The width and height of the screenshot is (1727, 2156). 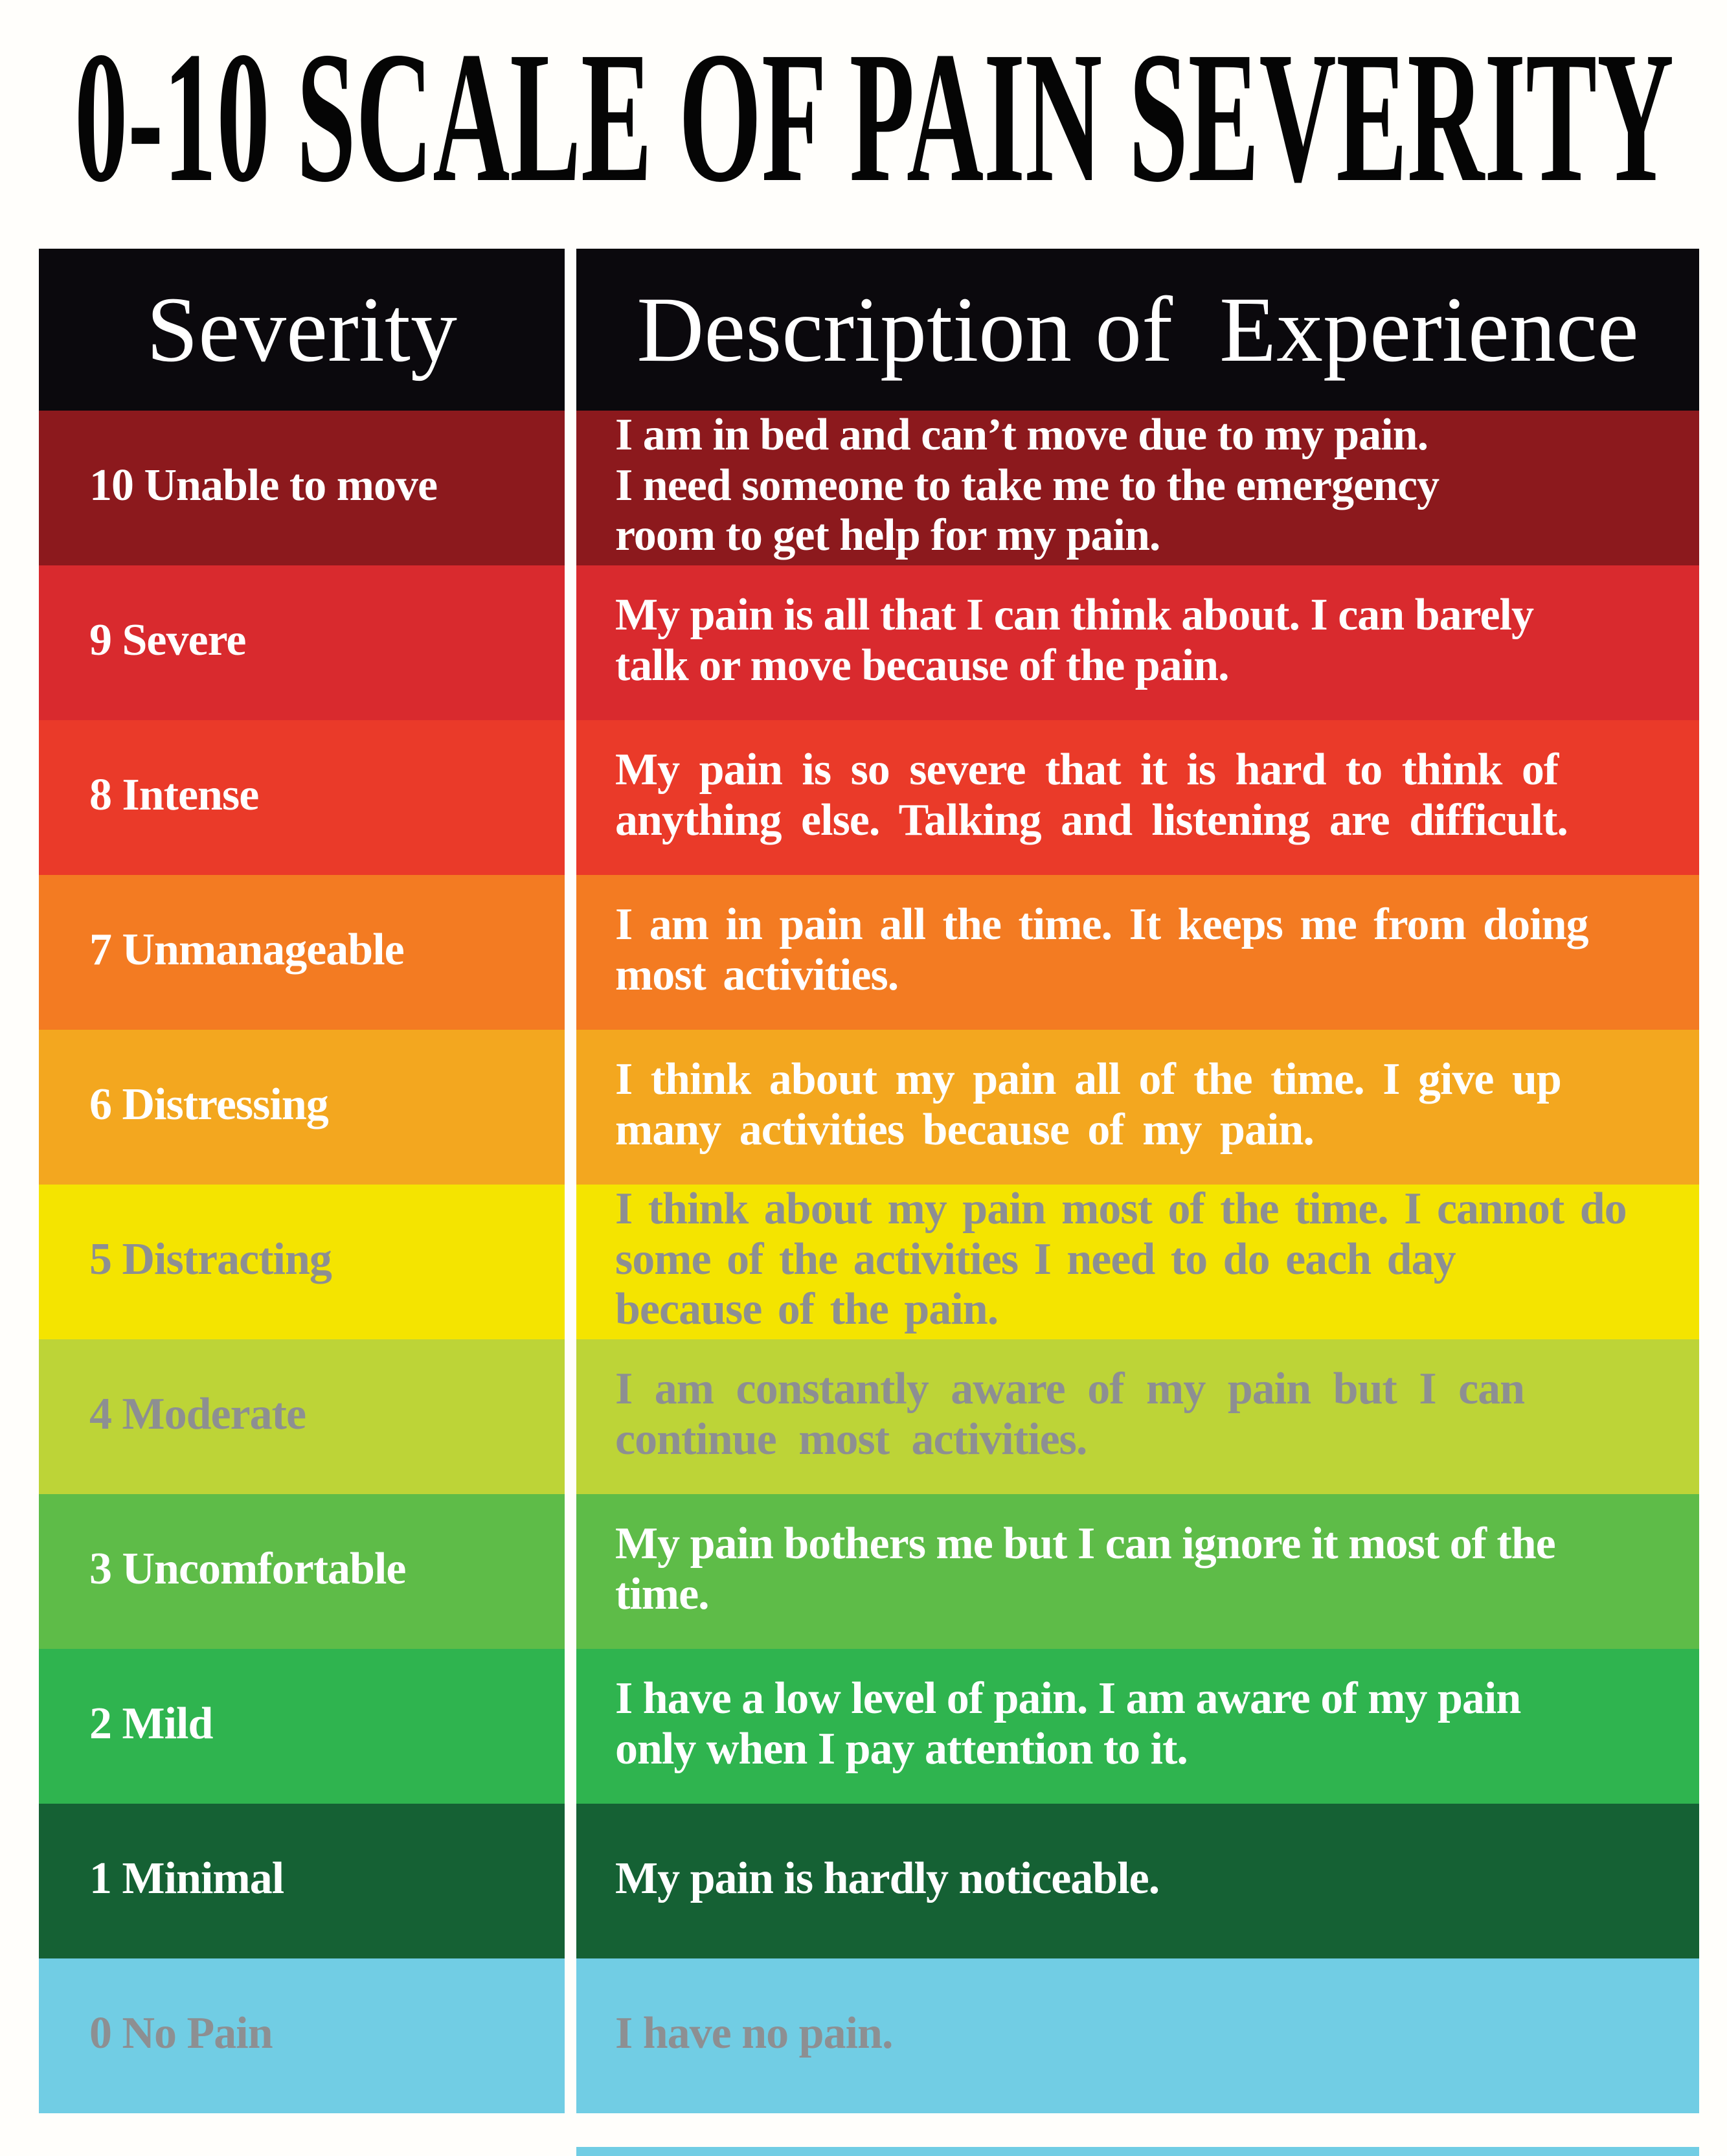 What do you see at coordinates (302, 1726) in the screenshot?
I see `severity-cell: 2 Mild` at bounding box center [302, 1726].